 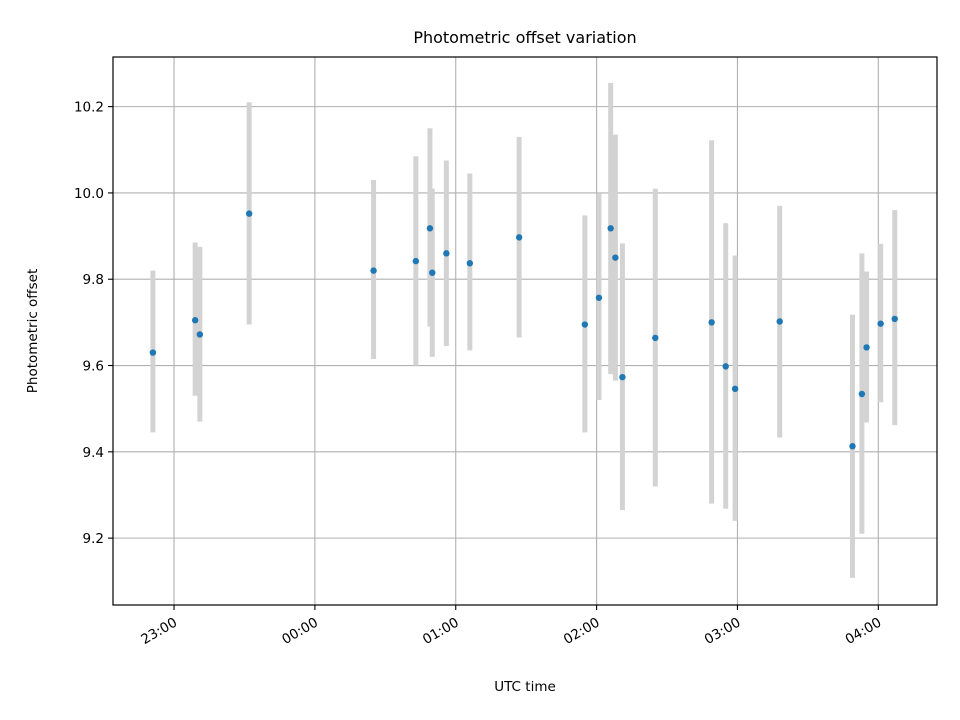 What do you see at coordinates (525, 687) in the screenshot?
I see `x-axis-label: UTC time` at bounding box center [525, 687].